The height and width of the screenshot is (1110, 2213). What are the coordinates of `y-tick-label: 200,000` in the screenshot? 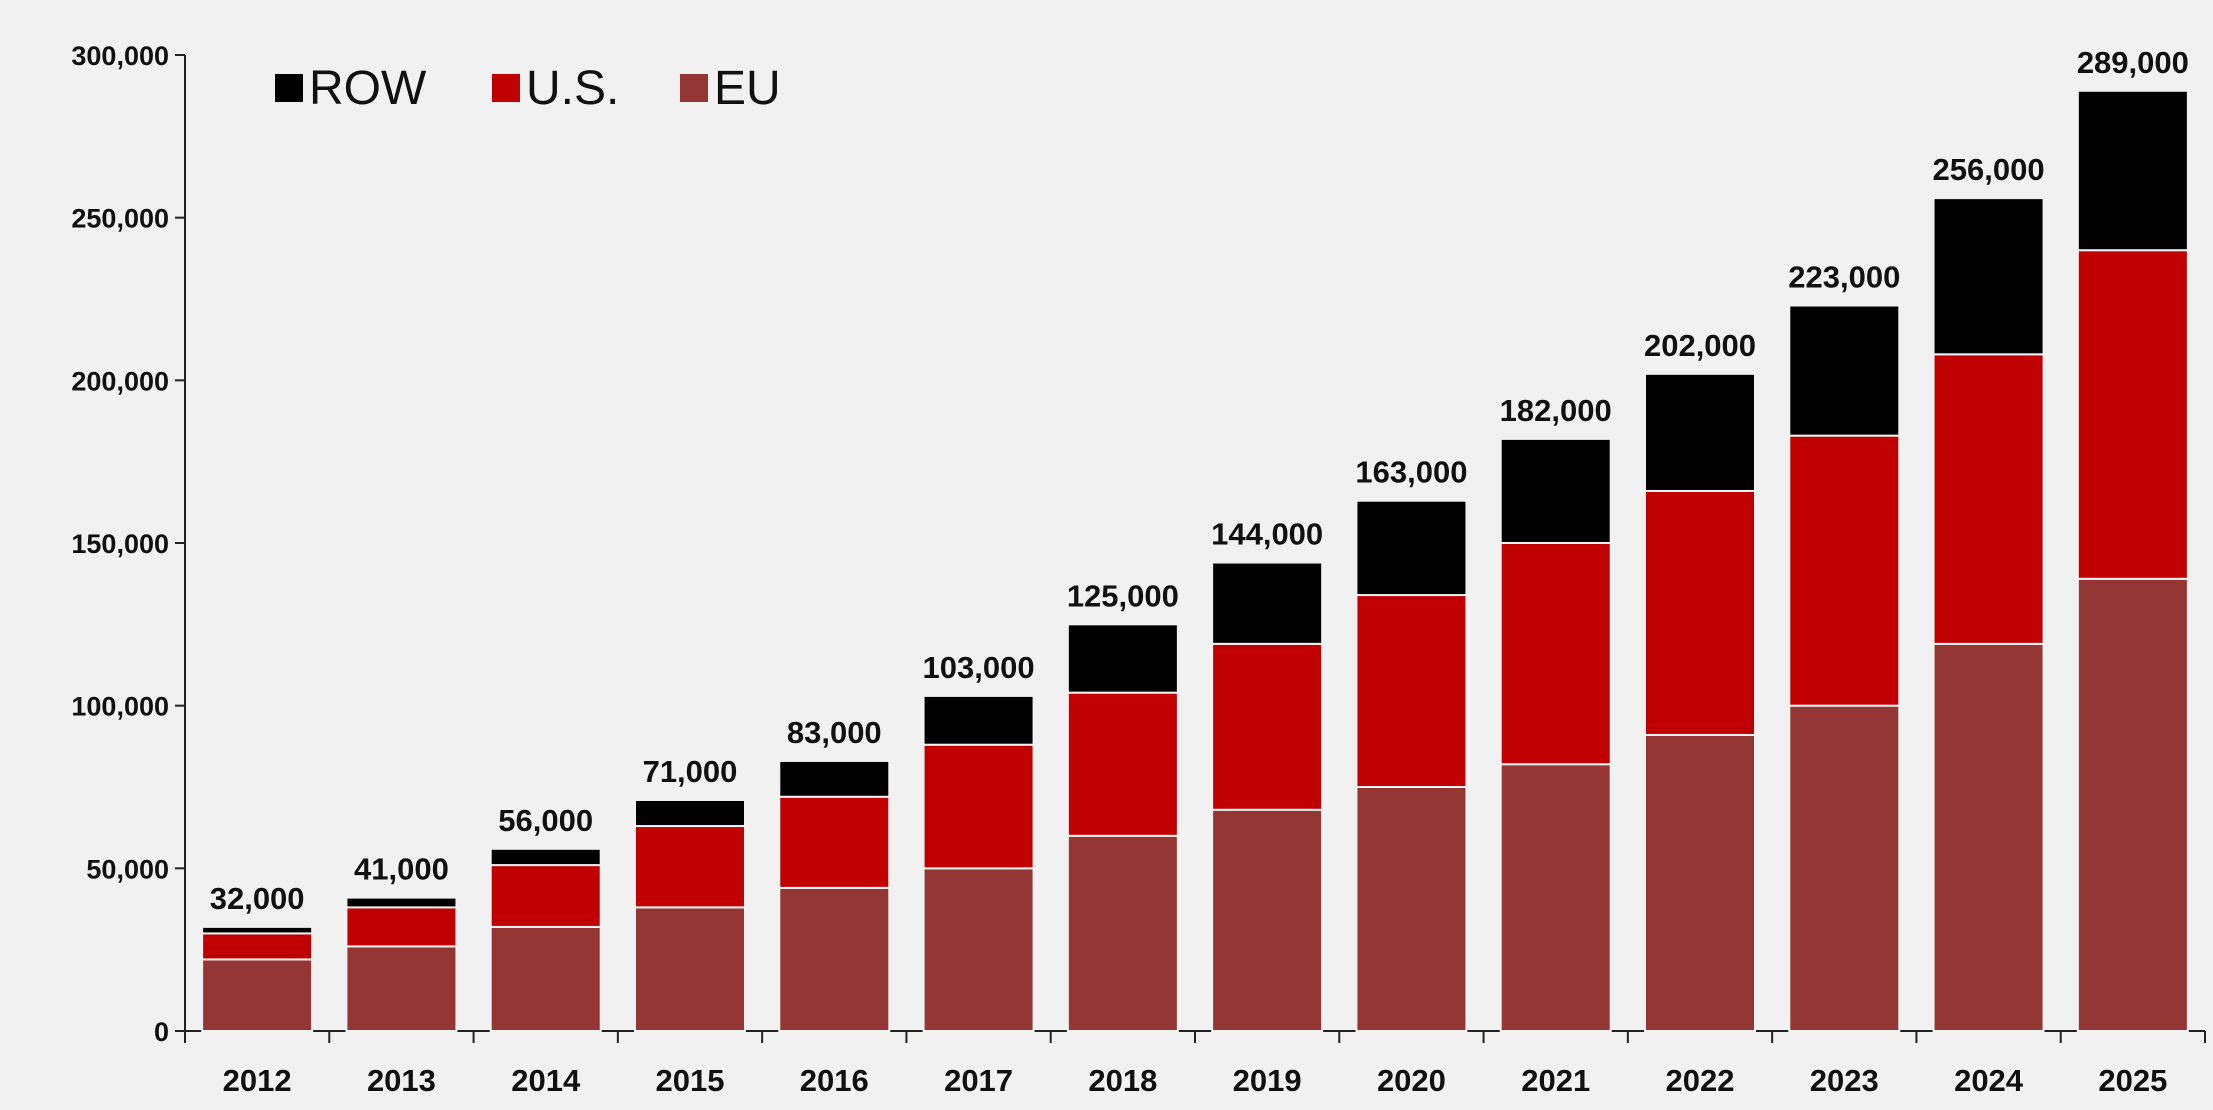 It's located at (120, 381).